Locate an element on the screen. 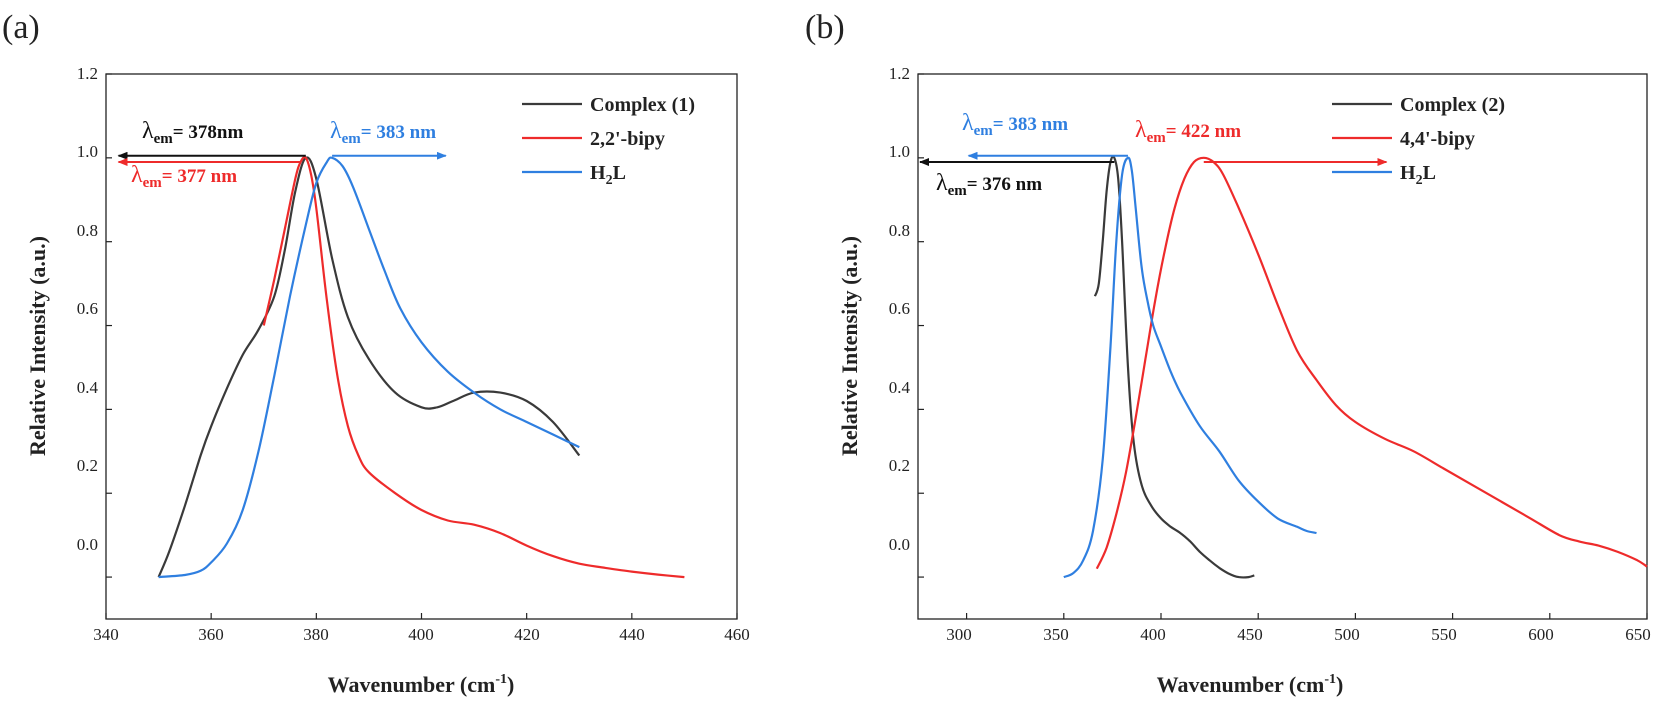  panel-b-xtick-label: 600 is located at coordinates (1541, 634).